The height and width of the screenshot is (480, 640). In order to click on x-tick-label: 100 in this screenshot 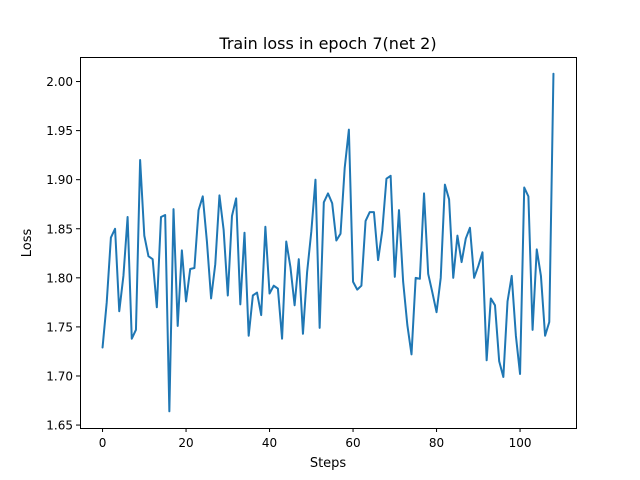, I will do `click(520, 443)`.